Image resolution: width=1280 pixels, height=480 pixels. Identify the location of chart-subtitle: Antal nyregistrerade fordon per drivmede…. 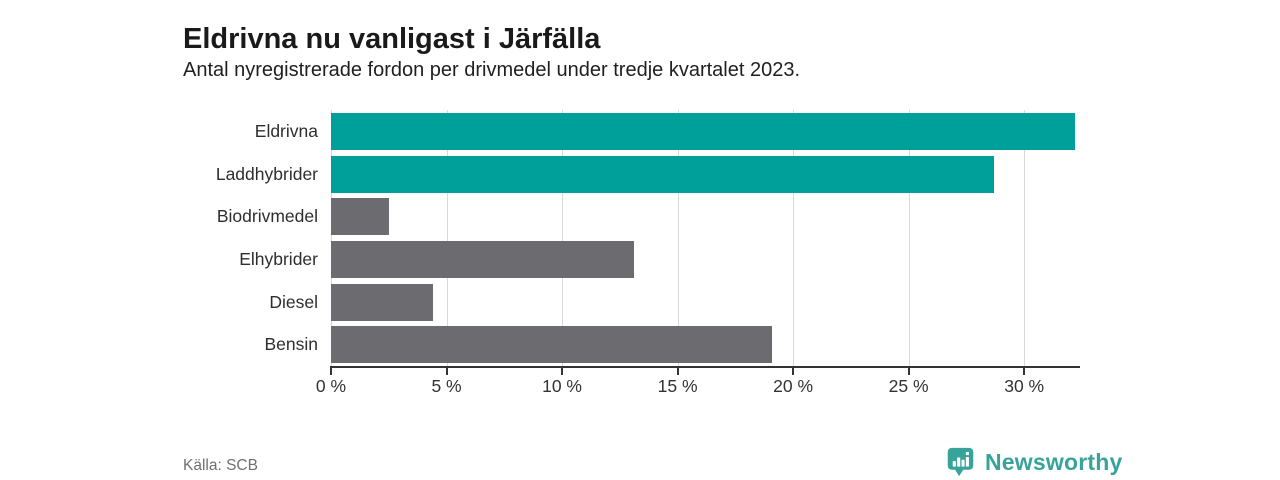
(492, 70).